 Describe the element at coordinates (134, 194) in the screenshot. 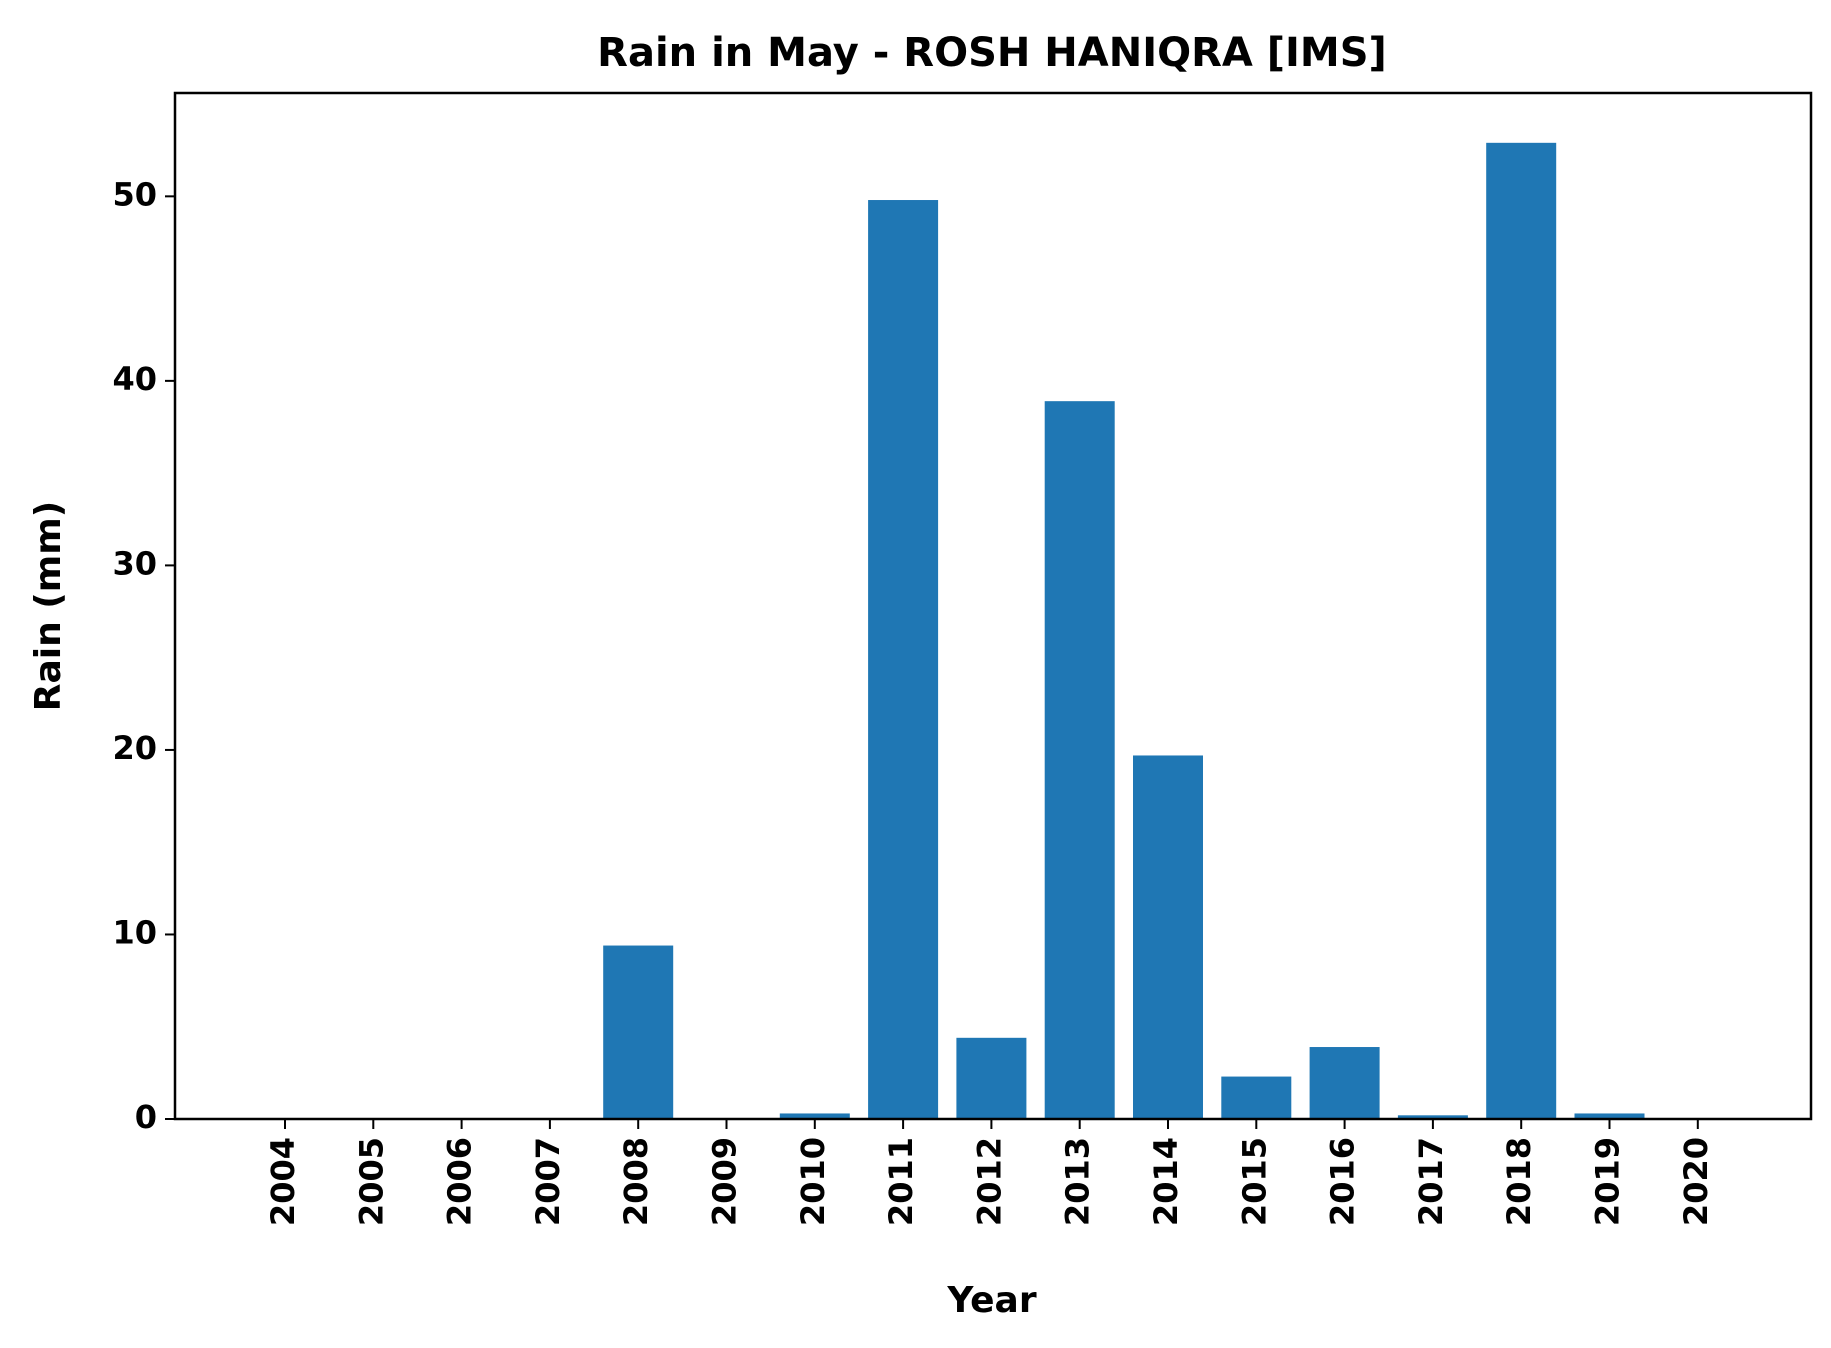

I see `y-tick-label-50: 50` at that location.